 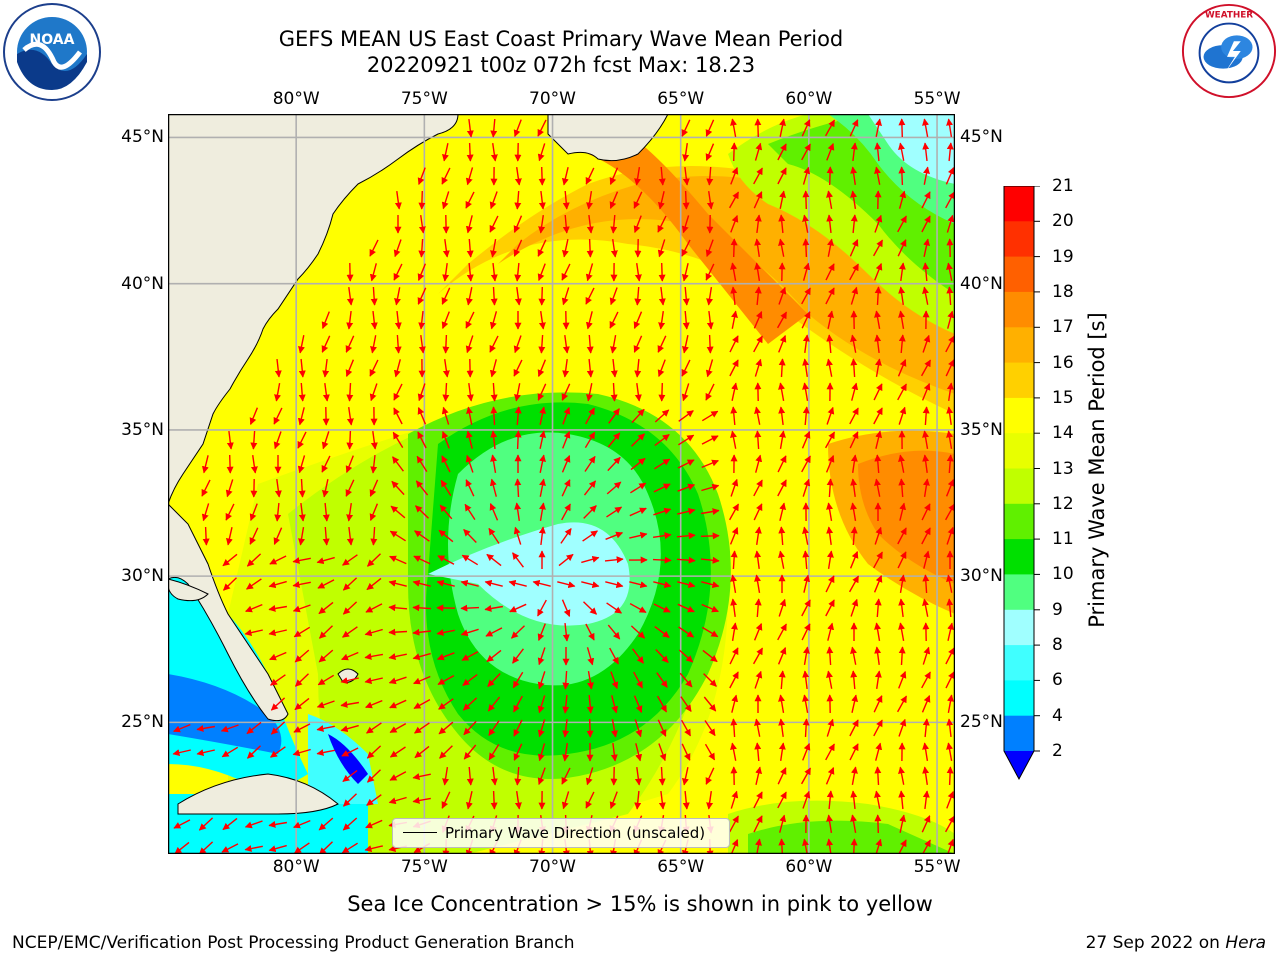 I want to click on period-band-18-north, so click(x=698, y=239).